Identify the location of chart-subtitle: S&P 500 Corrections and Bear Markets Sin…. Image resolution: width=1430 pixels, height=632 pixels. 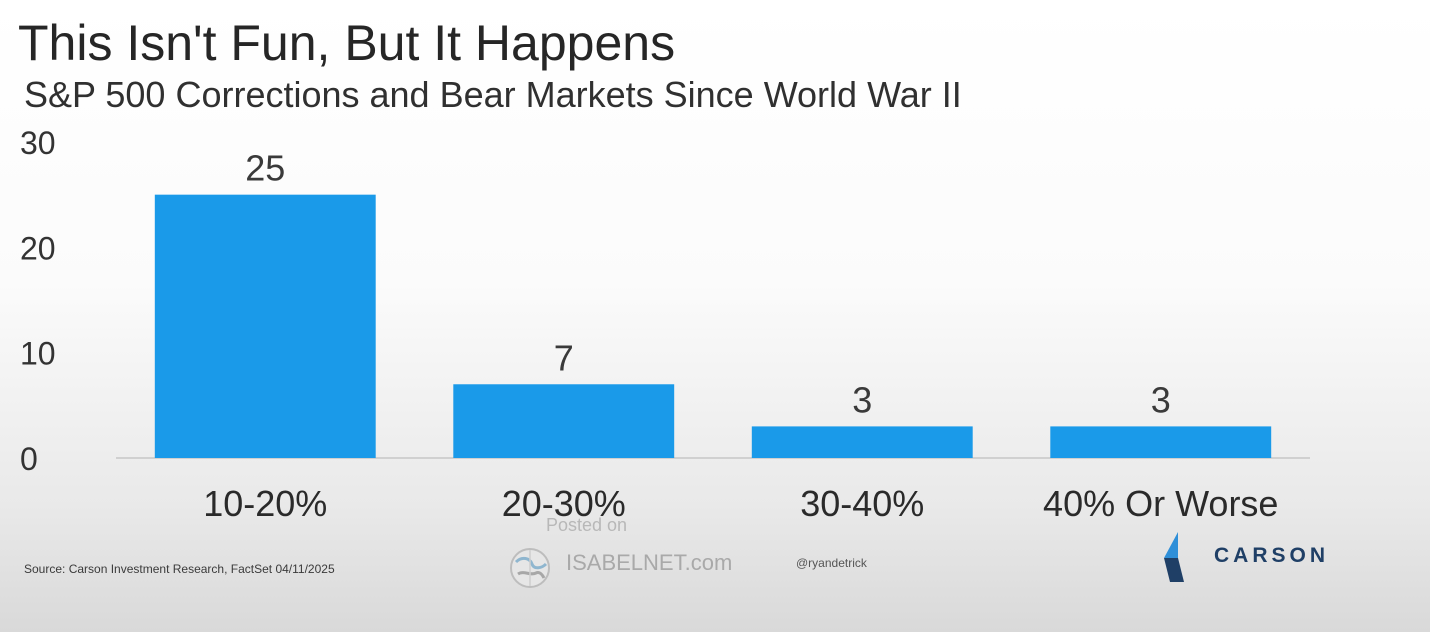
(493, 94).